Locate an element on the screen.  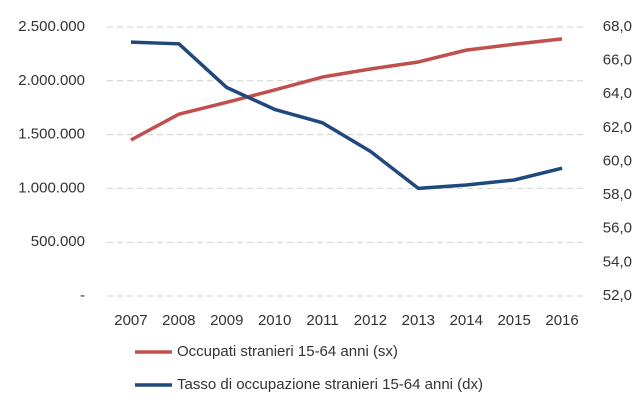
y2-tick-label: 66,0 is located at coordinates (617, 60).